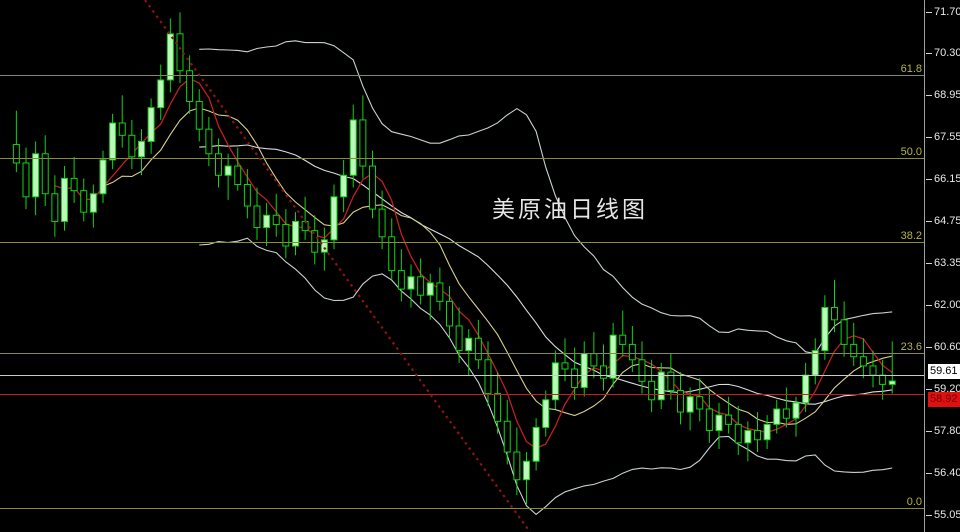 This screenshot has width=960, height=532. Describe the element at coordinates (947, 431) in the screenshot. I see `axis-tick-label: 57.80` at that location.